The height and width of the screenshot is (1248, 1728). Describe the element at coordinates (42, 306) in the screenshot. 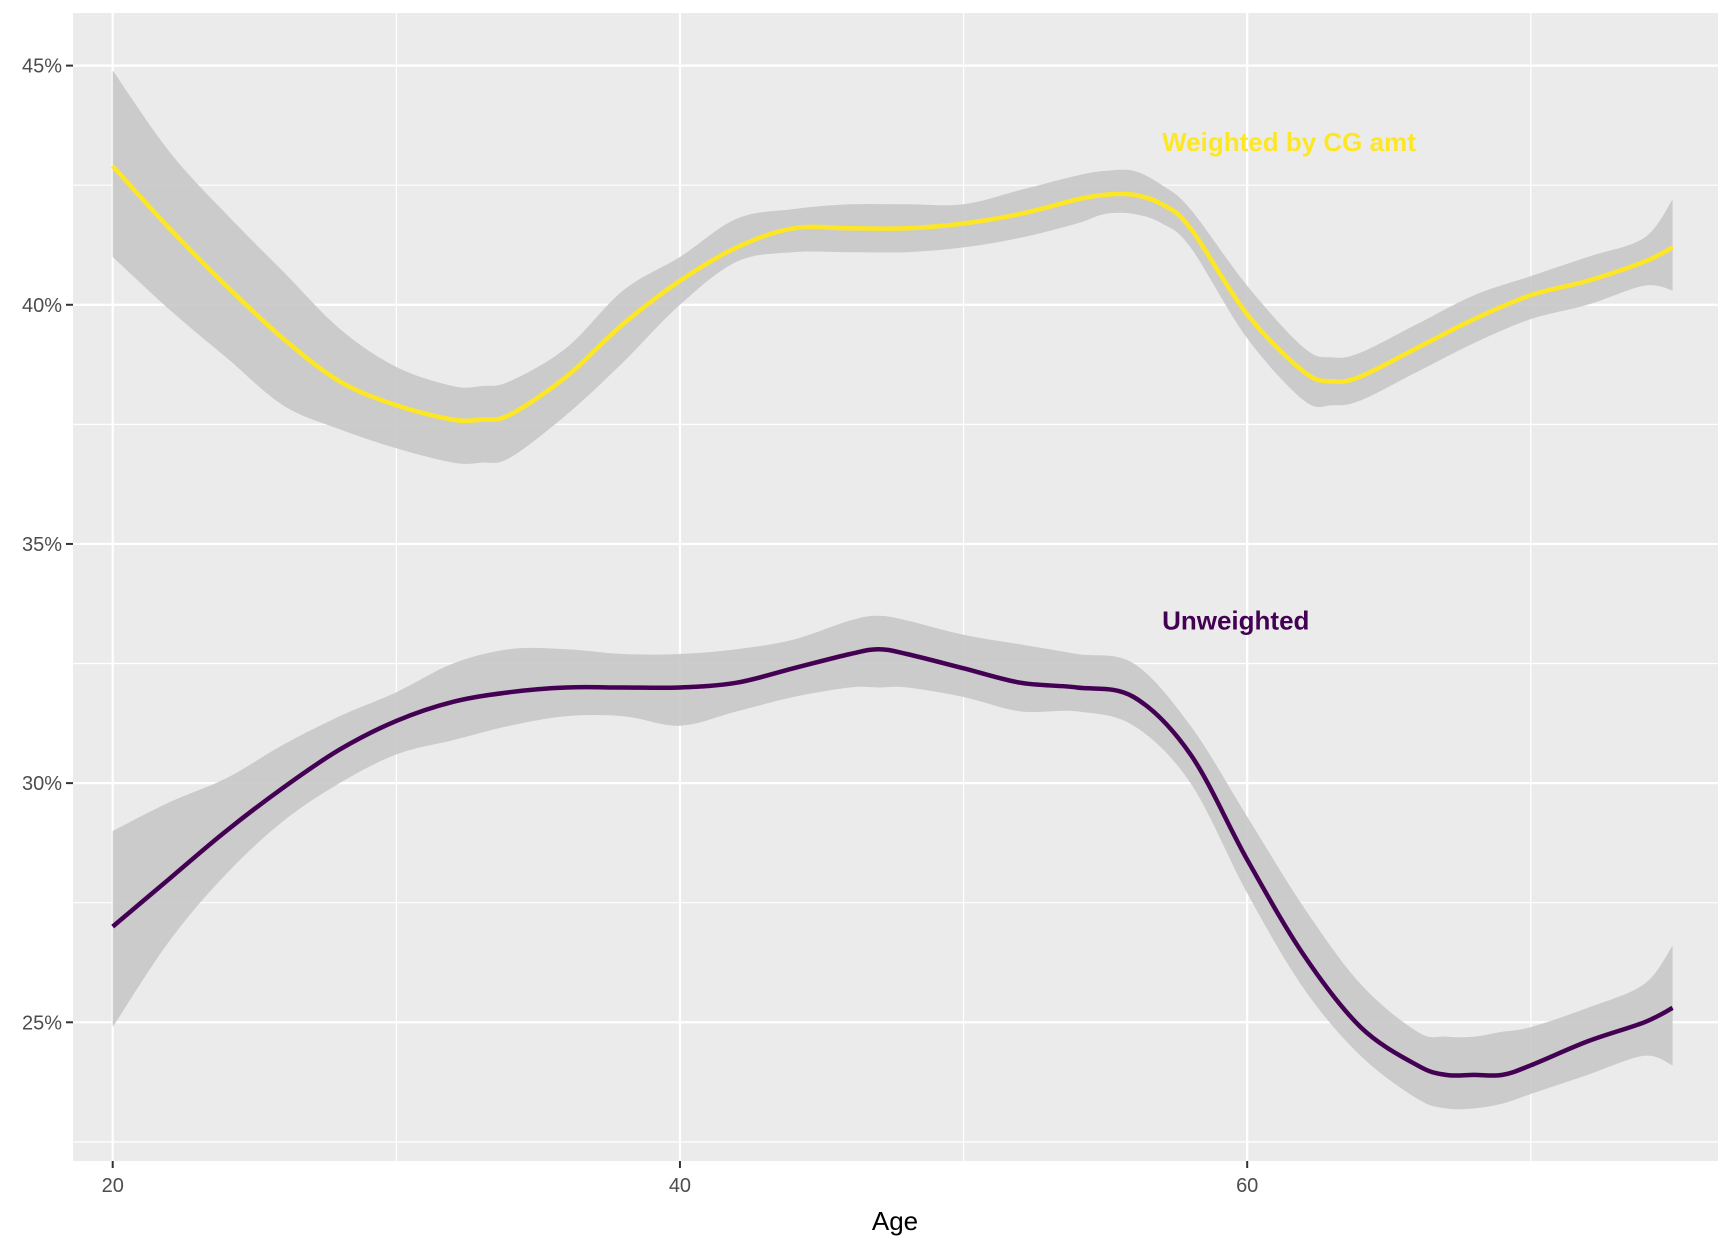

I see `y-tick-label: 40%` at that location.